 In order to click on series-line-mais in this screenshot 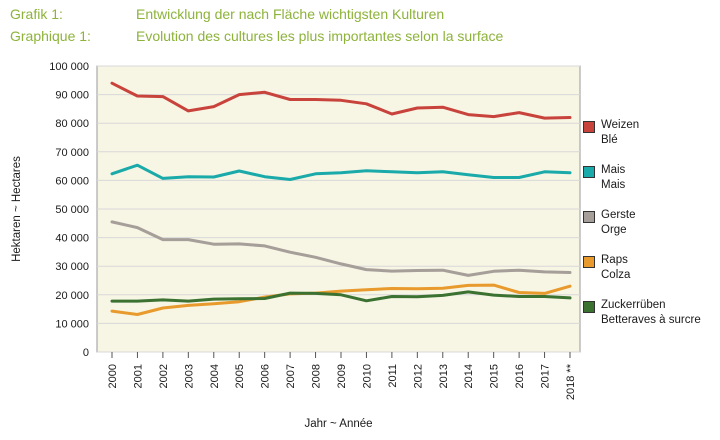, I will do `click(341, 172)`.